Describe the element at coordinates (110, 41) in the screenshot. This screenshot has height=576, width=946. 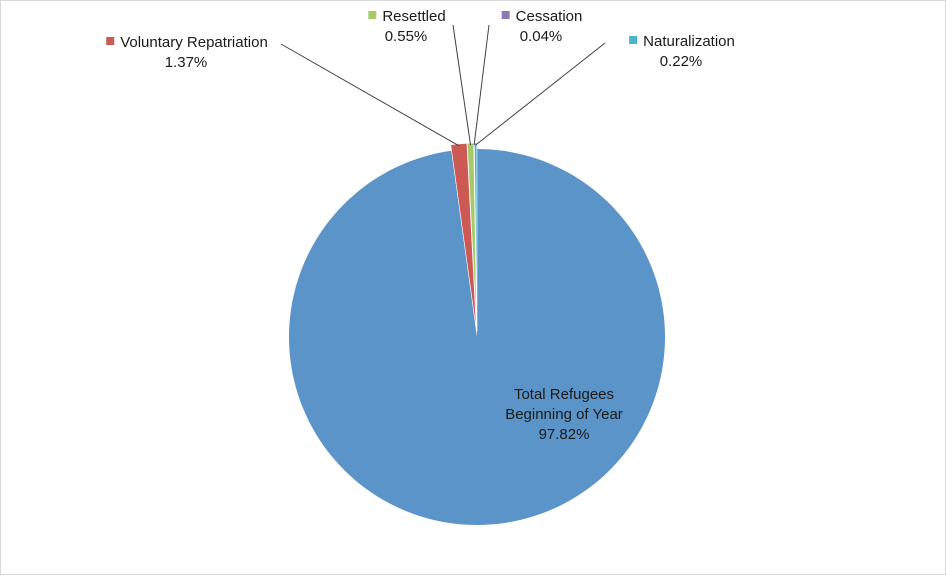
I see `legend-marker-voluntary-repatriation` at that location.